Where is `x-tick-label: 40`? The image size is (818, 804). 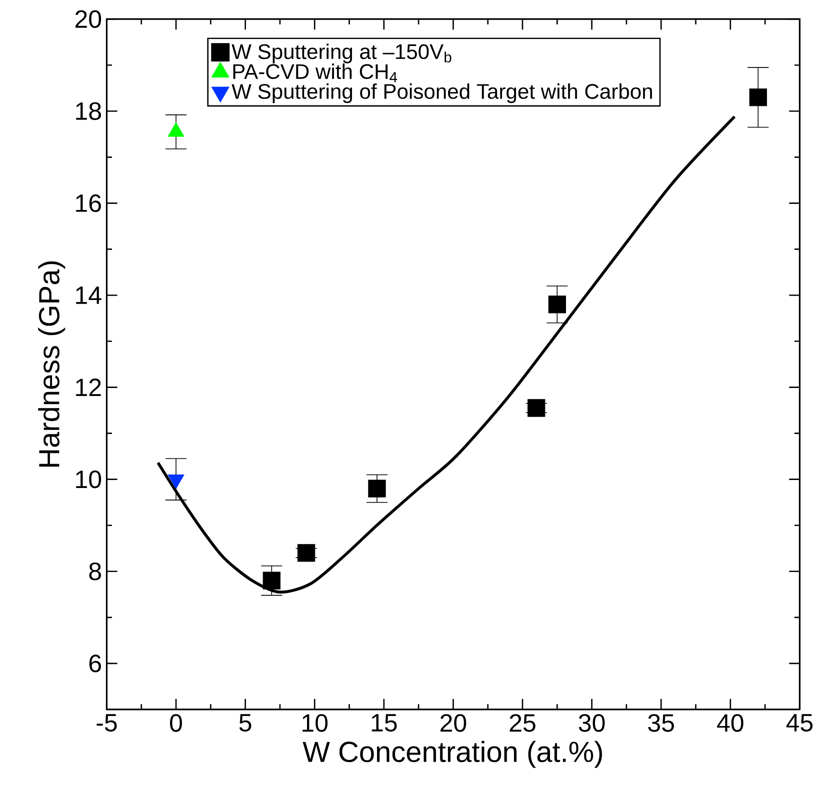
x-tick-label: 40 is located at coordinates (730, 723).